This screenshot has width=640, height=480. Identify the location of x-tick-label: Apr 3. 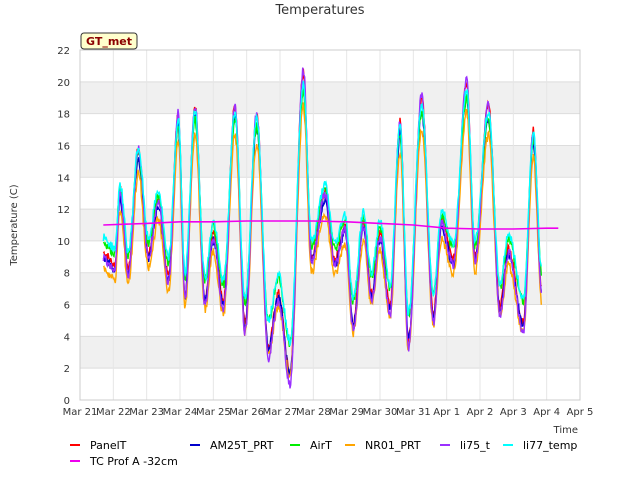
(513, 412).